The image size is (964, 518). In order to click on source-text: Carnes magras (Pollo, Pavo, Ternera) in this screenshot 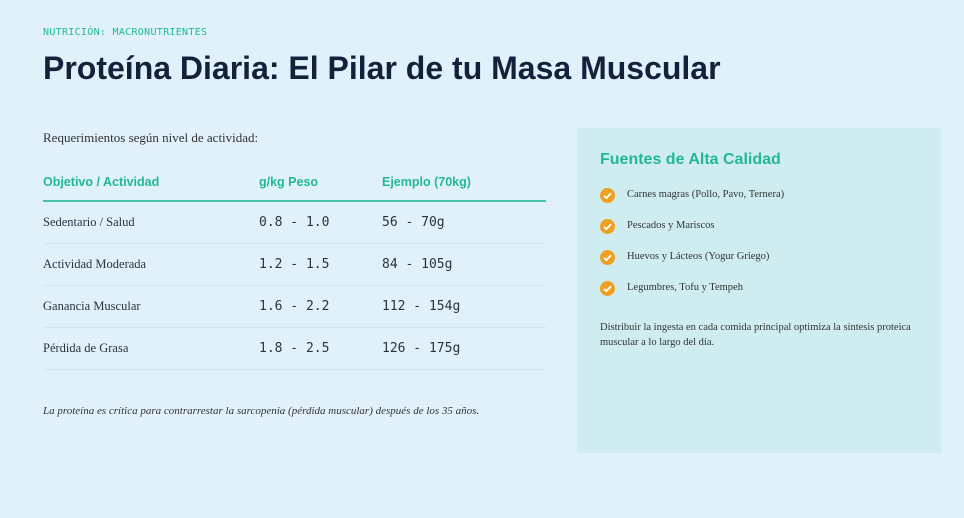, I will do `click(706, 194)`.